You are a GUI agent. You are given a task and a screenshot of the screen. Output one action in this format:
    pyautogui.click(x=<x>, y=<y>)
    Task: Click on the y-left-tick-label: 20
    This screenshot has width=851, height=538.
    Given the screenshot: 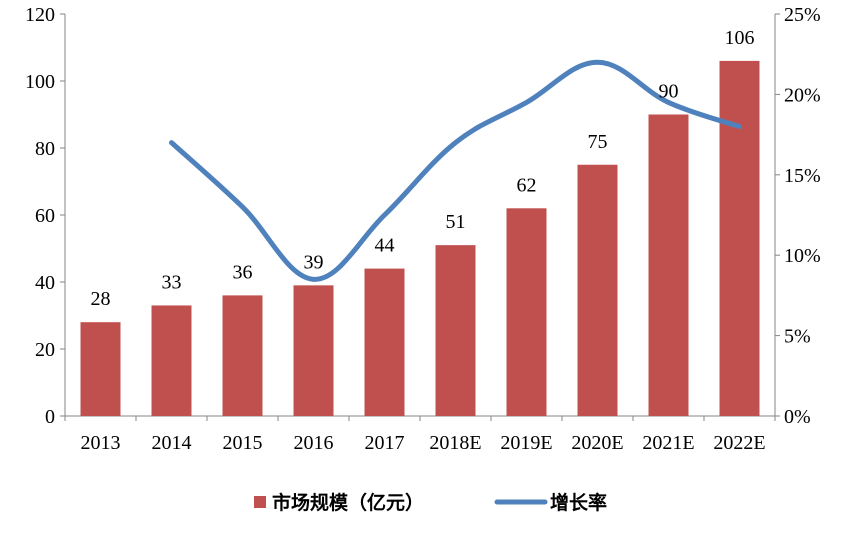 What is the action you would take?
    pyautogui.click(x=45, y=350)
    